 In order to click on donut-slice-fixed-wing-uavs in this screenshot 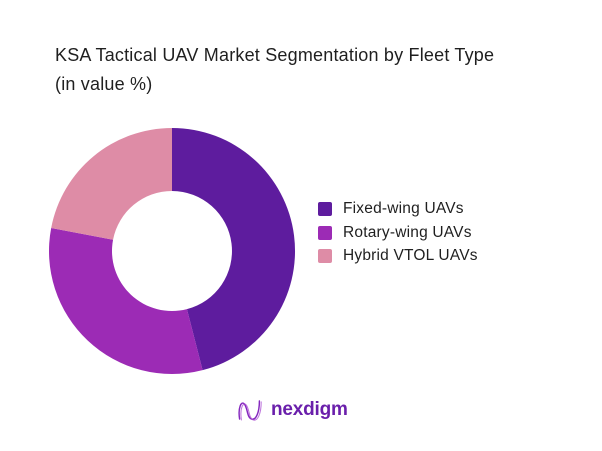, I will do `click(234, 249)`.